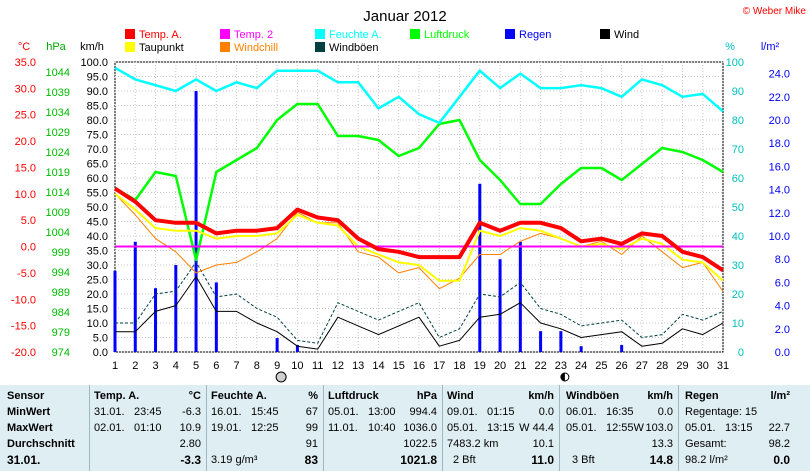  What do you see at coordinates (97, 223) in the screenshot?
I see `wind-tick: 45.0` at bounding box center [97, 223].